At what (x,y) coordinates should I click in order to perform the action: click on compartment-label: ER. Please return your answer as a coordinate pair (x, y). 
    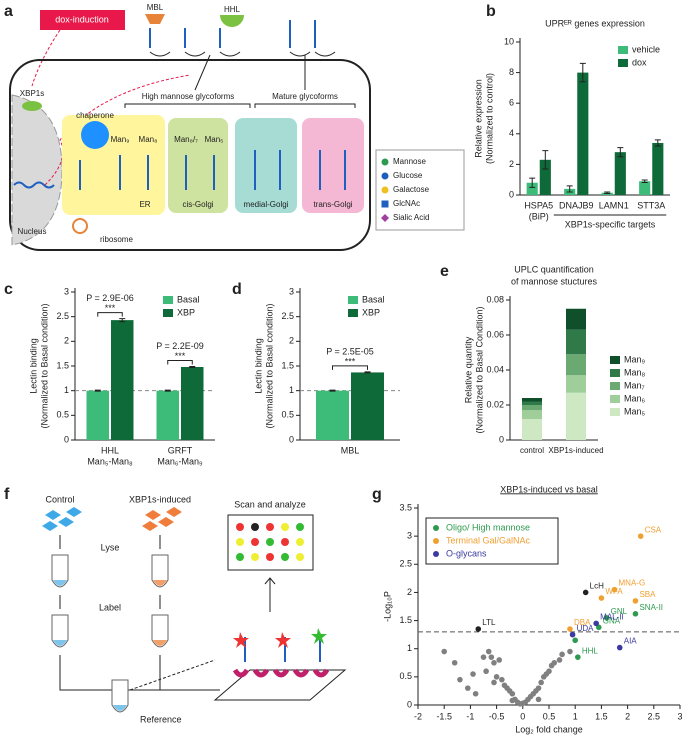
    Looking at the image, I should click on (144, 204).